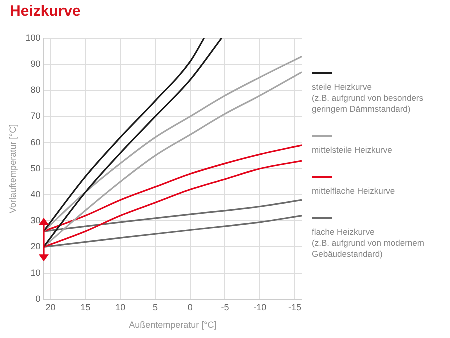  I want to click on y-tick-label: 80, so click(35, 90).